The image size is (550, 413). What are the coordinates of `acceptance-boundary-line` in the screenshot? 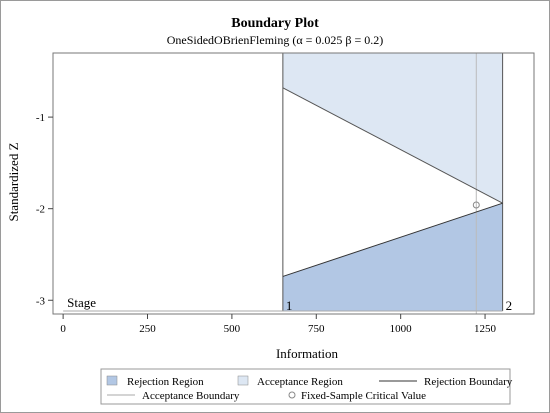 It's located at (392, 145).